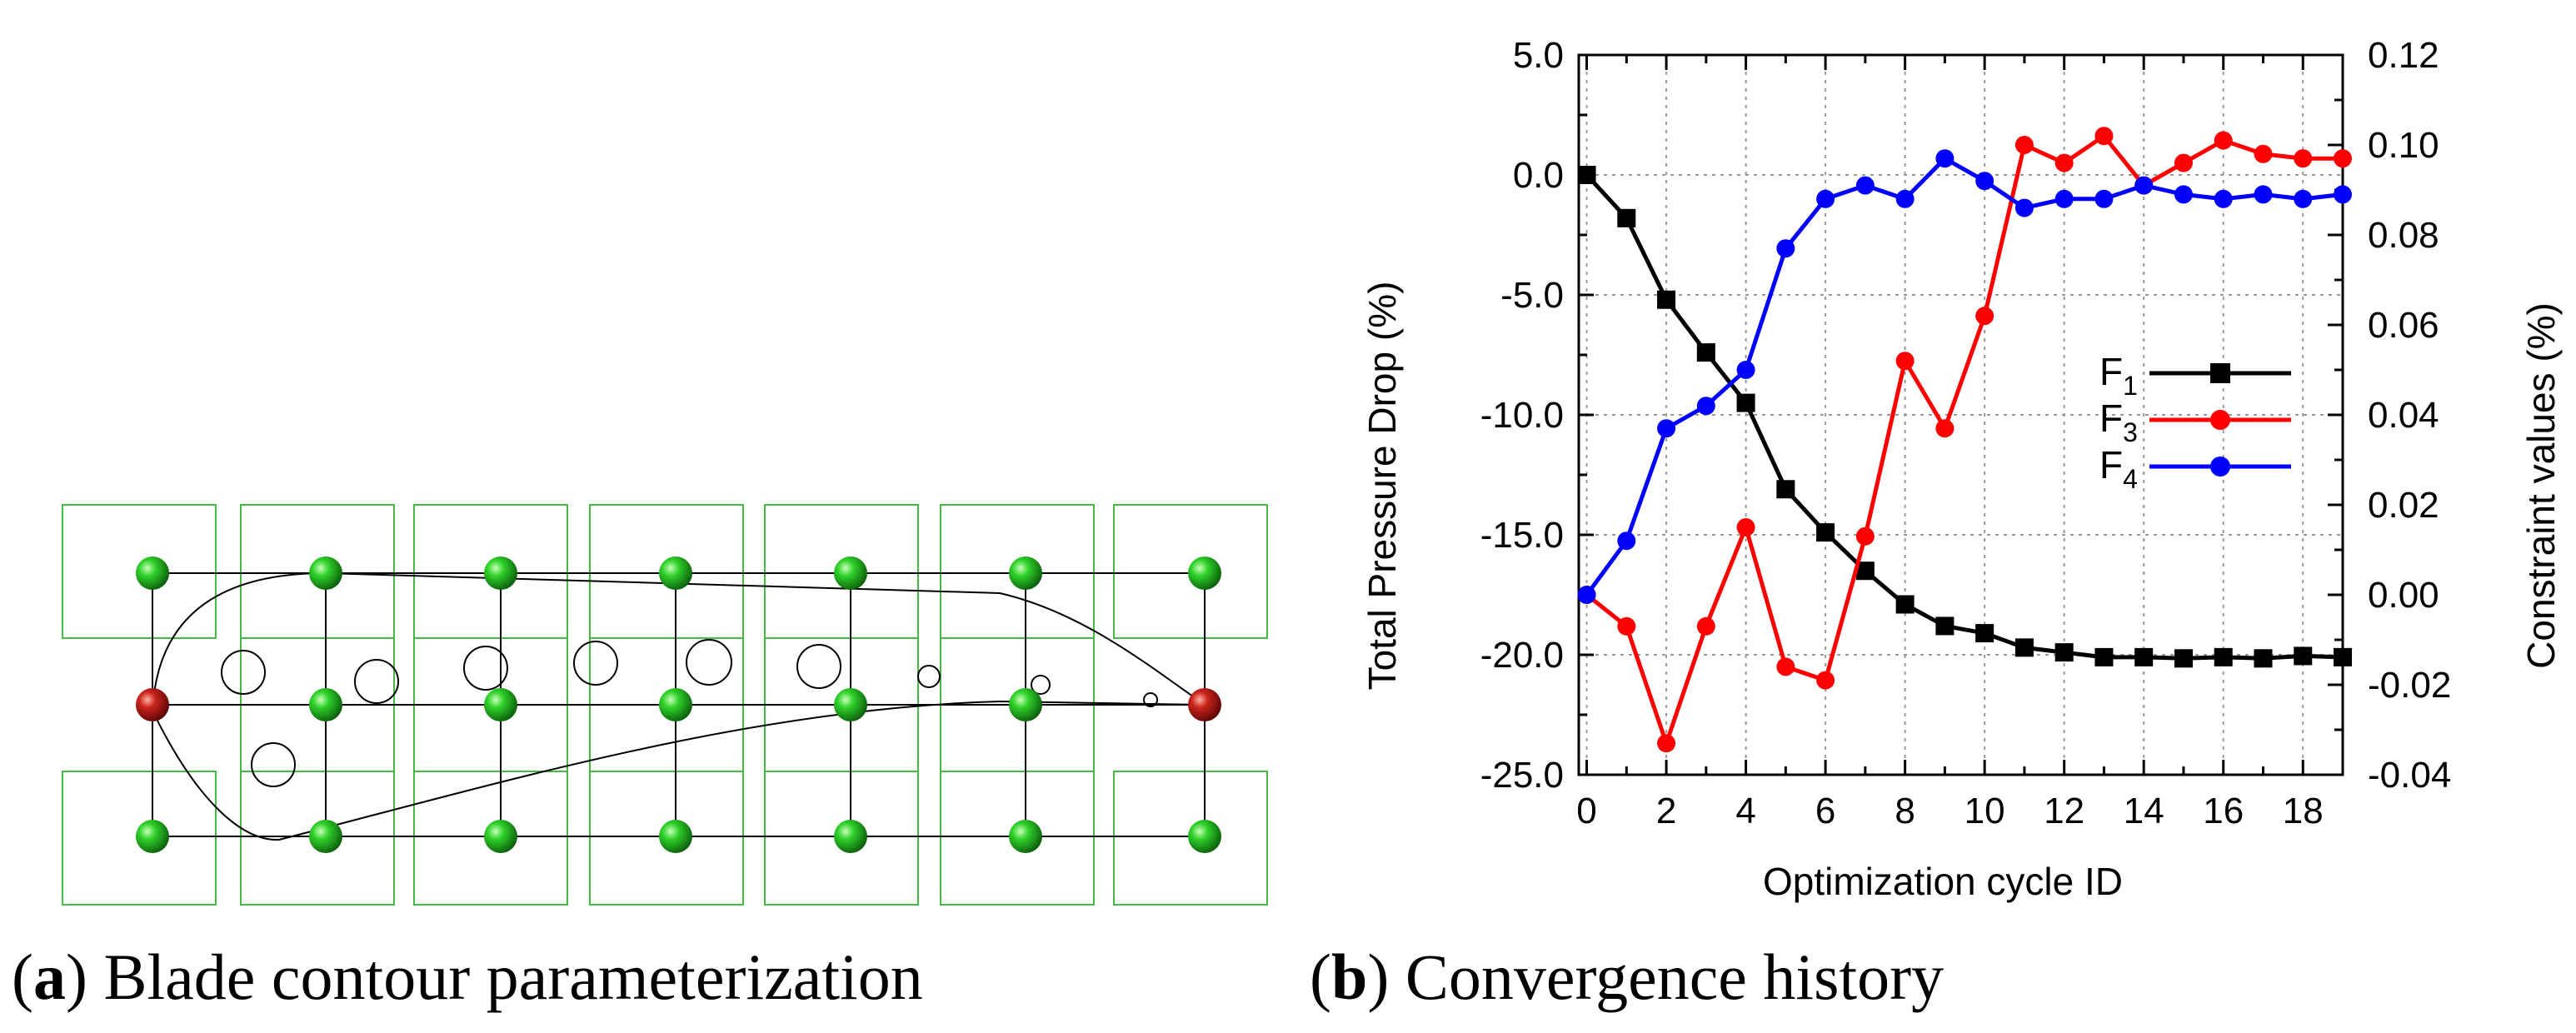 The height and width of the screenshot is (1033, 2576). Describe the element at coordinates (1532, 295) in the screenshot. I see `y-tick-label: -5.0` at that location.